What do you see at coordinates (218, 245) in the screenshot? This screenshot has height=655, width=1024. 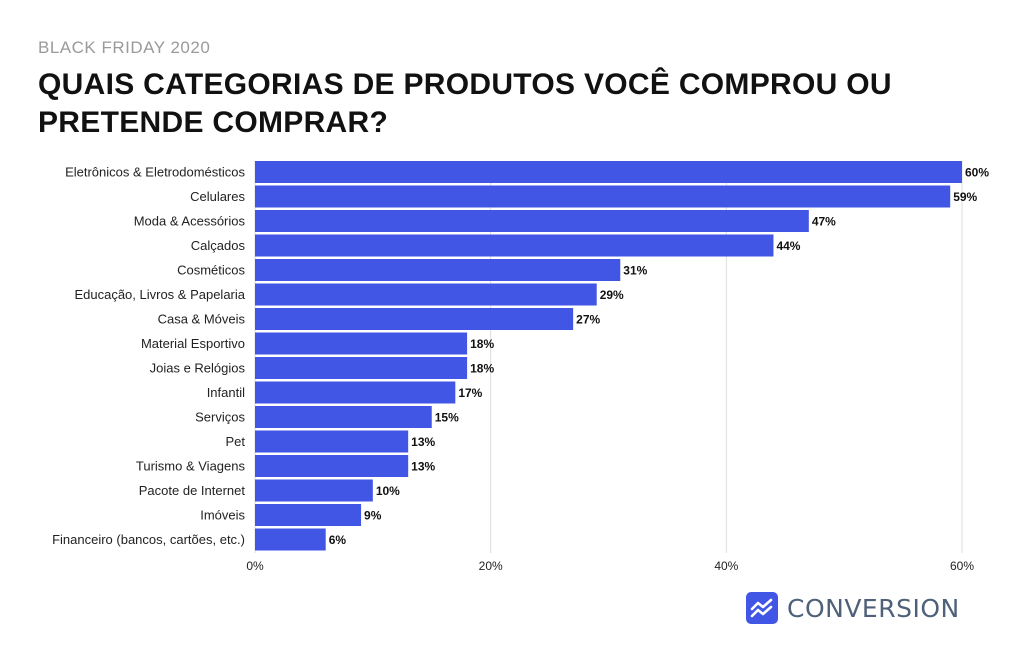 I see `category-label: Calçados` at bounding box center [218, 245].